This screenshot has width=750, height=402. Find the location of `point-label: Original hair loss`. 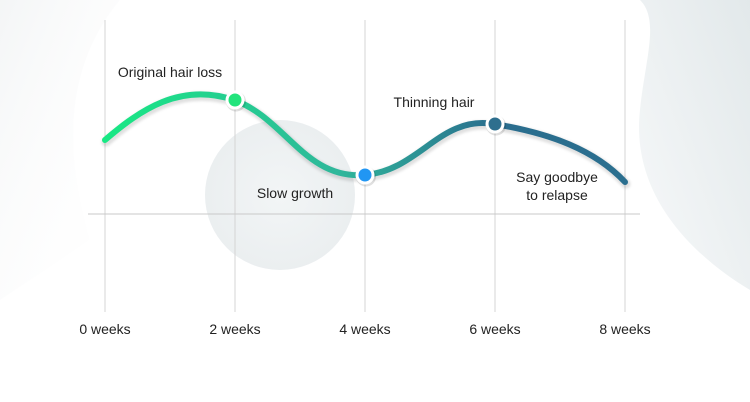

point-label: Original hair loss is located at coordinates (170, 72).